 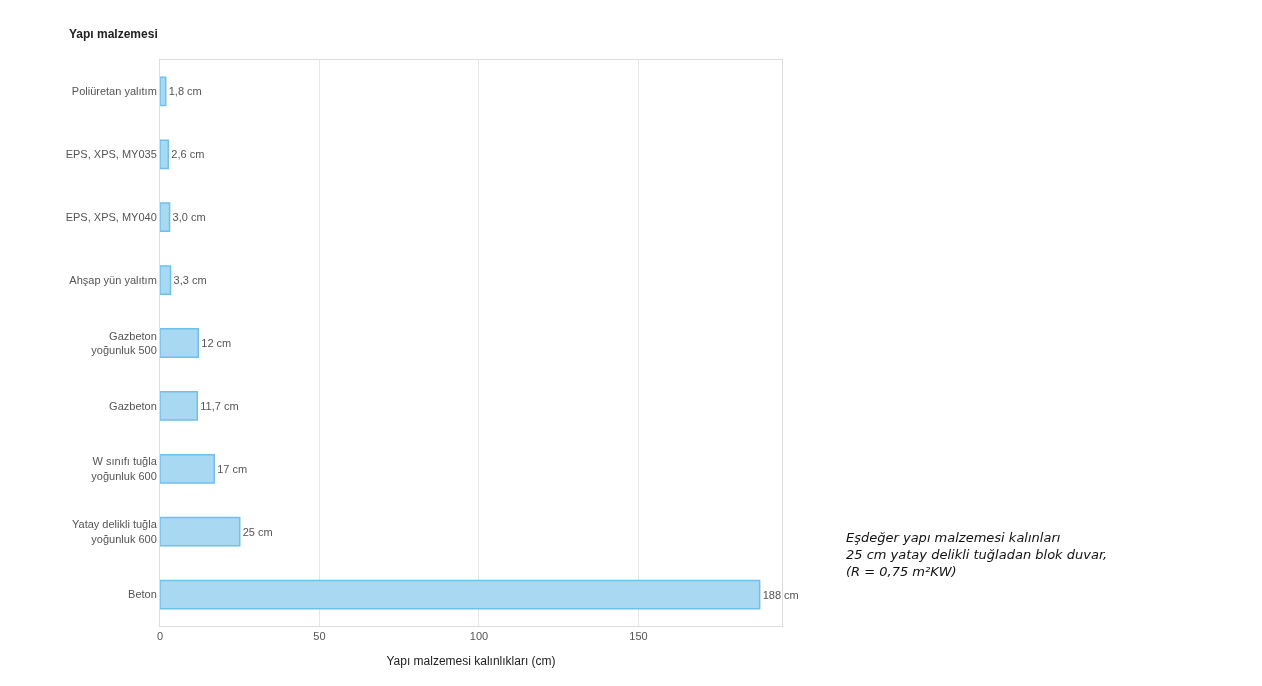 I want to click on y-tick-label: Poliüretan yalıtım, so click(x=114, y=91).